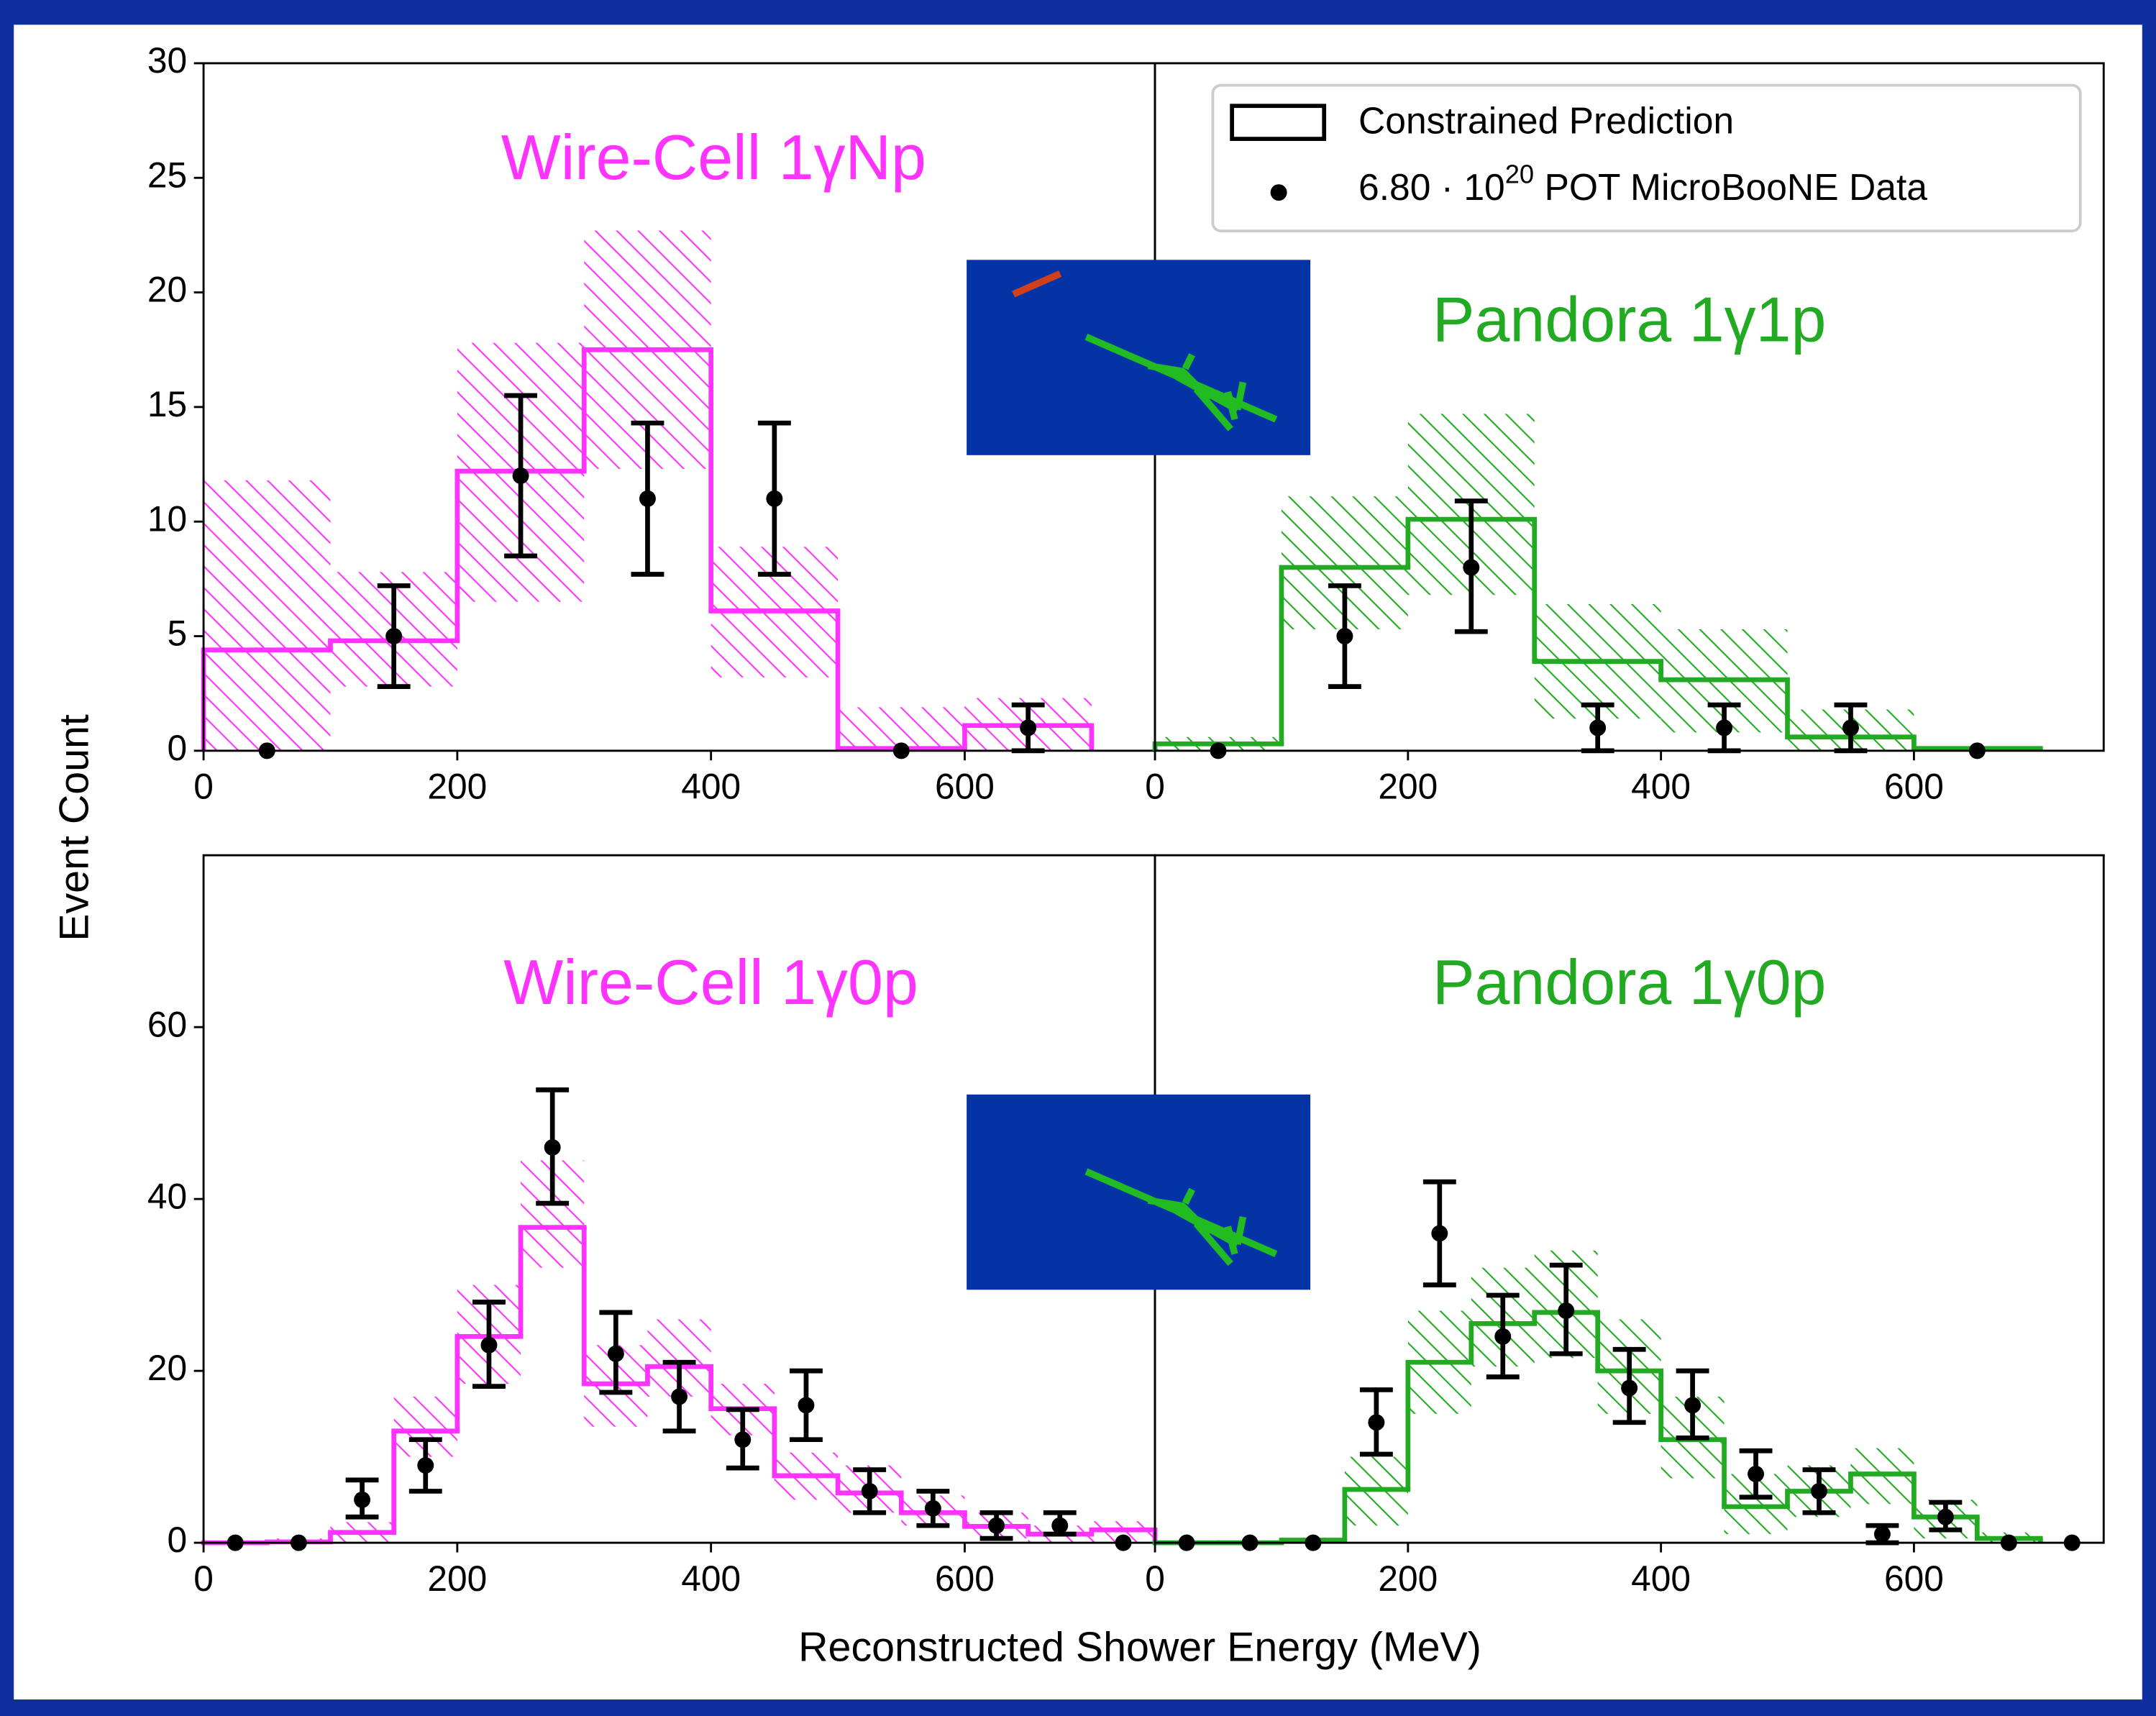 The height and width of the screenshot is (1716, 2156). I want to click on legend-data-label: 6.80 · 1020 POT MicroBooNE Data, so click(1642, 183).